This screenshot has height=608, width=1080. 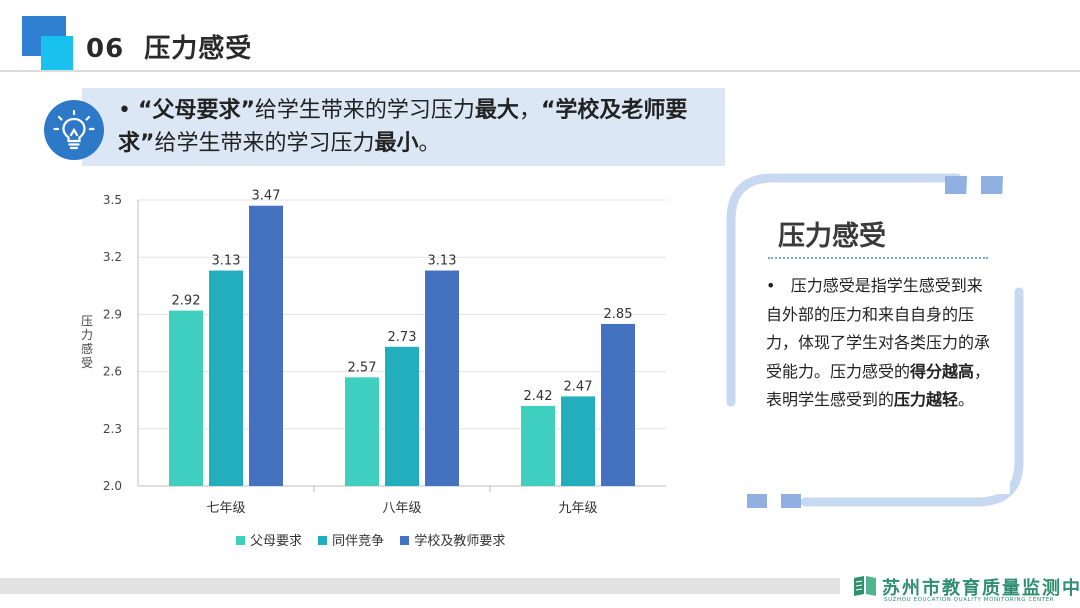 I want to click on legend-item-peers: 同伴竞争, so click(x=351, y=539).